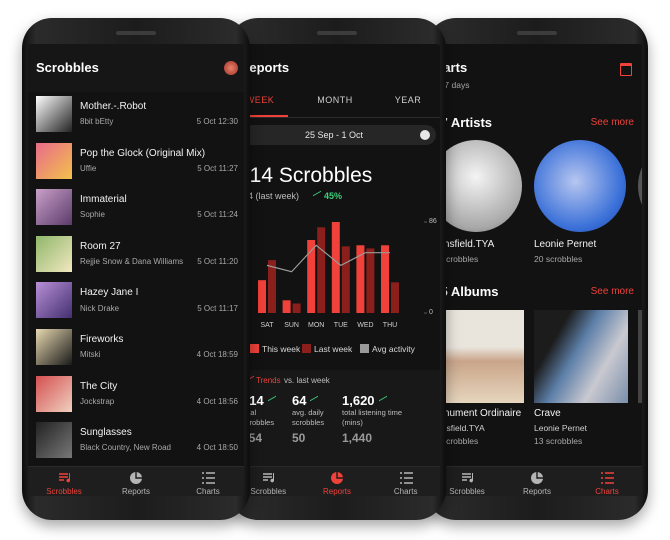  I want to click on section-heading: Top 7 Artists, so click(462, 123).